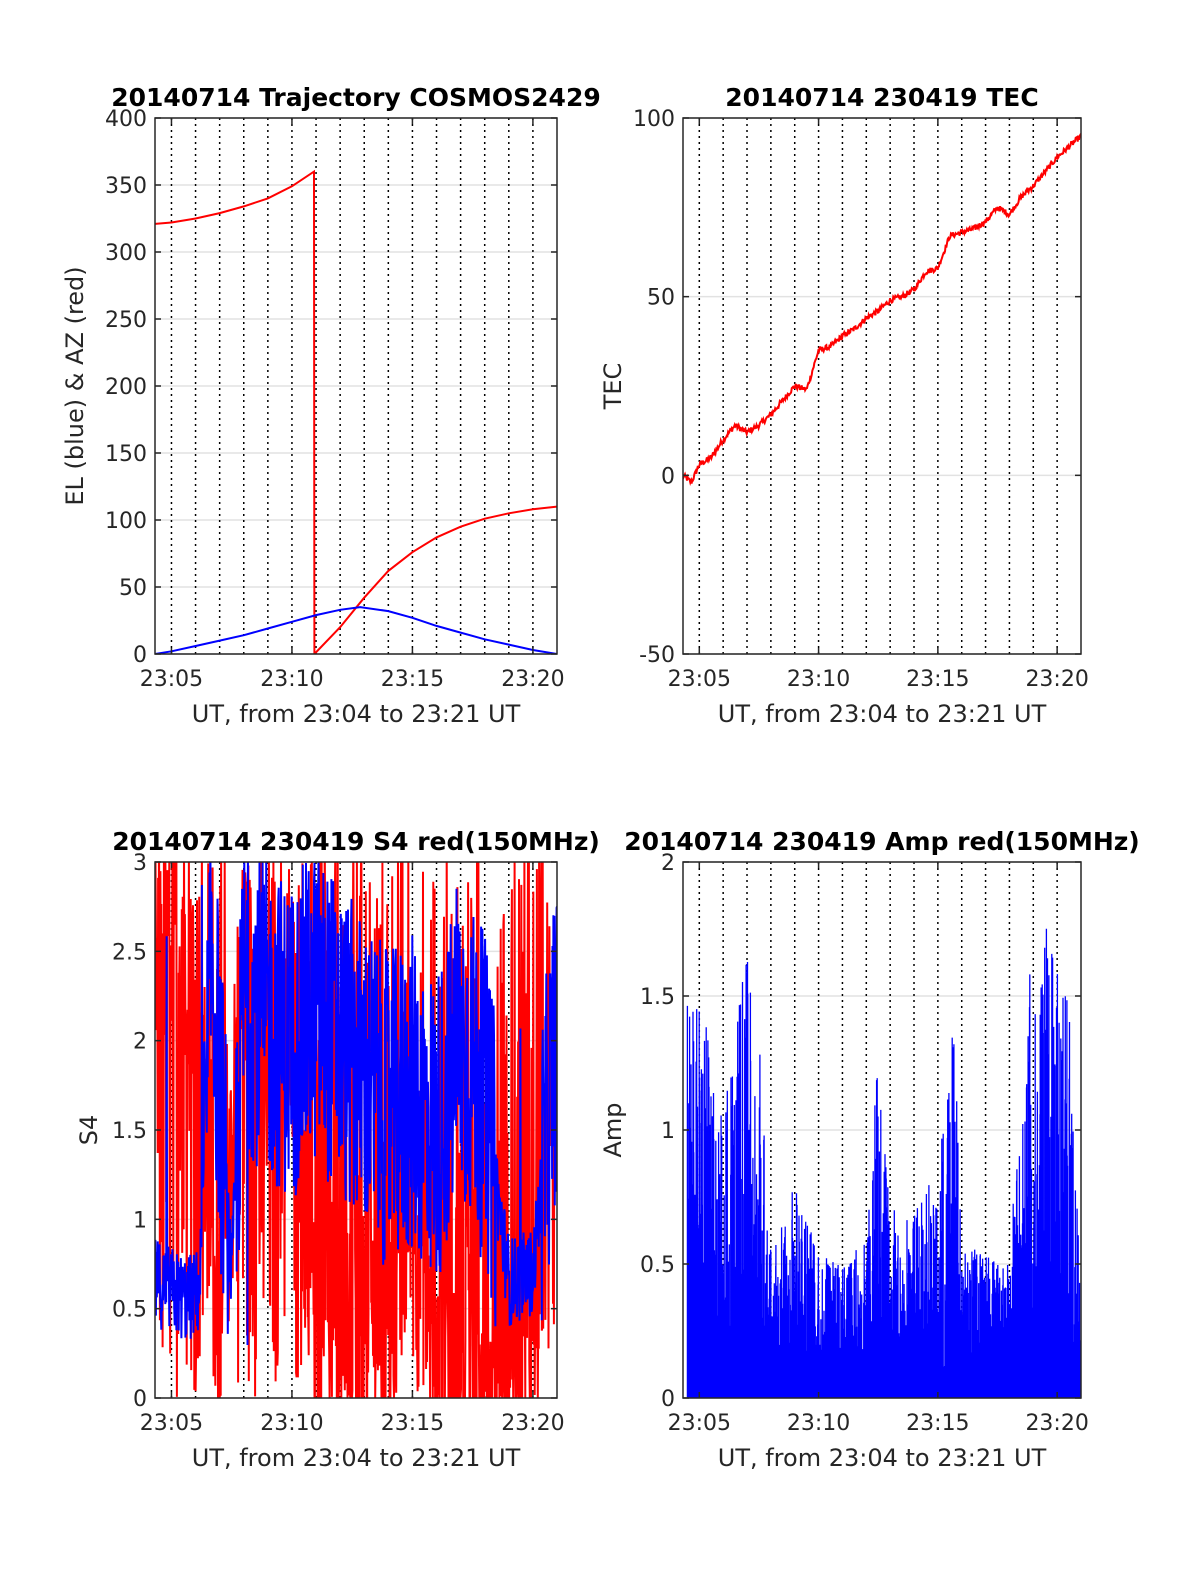 This screenshot has width=1200, height=1575. Describe the element at coordinates (126, 387) in the screenshot. I see `y-tick-label: 200` at that location.